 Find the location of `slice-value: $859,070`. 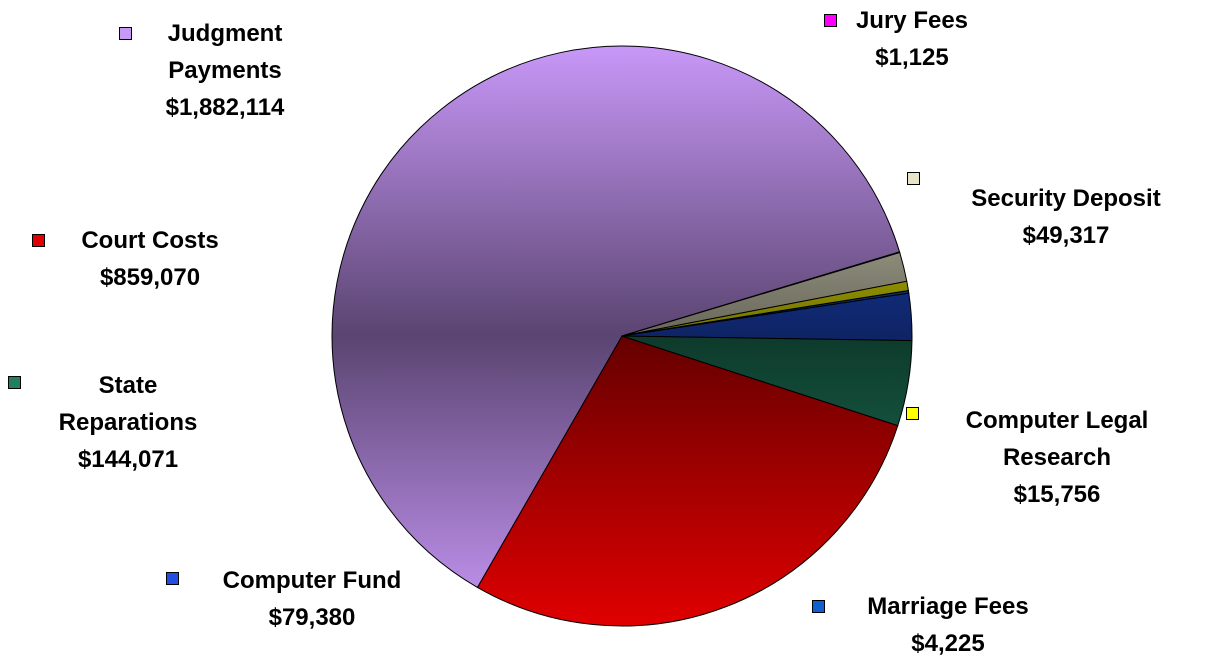

slice-value: $859,070 is located at coordinates (150, 277).